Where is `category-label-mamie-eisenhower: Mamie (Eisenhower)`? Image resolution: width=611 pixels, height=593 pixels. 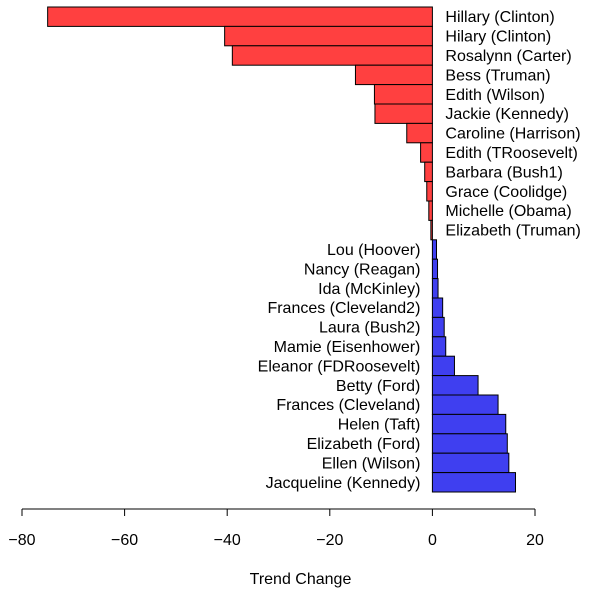 category-label-mamie-eisenhower: Mamie (Eisenhower) is located at coordinates (347, 347).